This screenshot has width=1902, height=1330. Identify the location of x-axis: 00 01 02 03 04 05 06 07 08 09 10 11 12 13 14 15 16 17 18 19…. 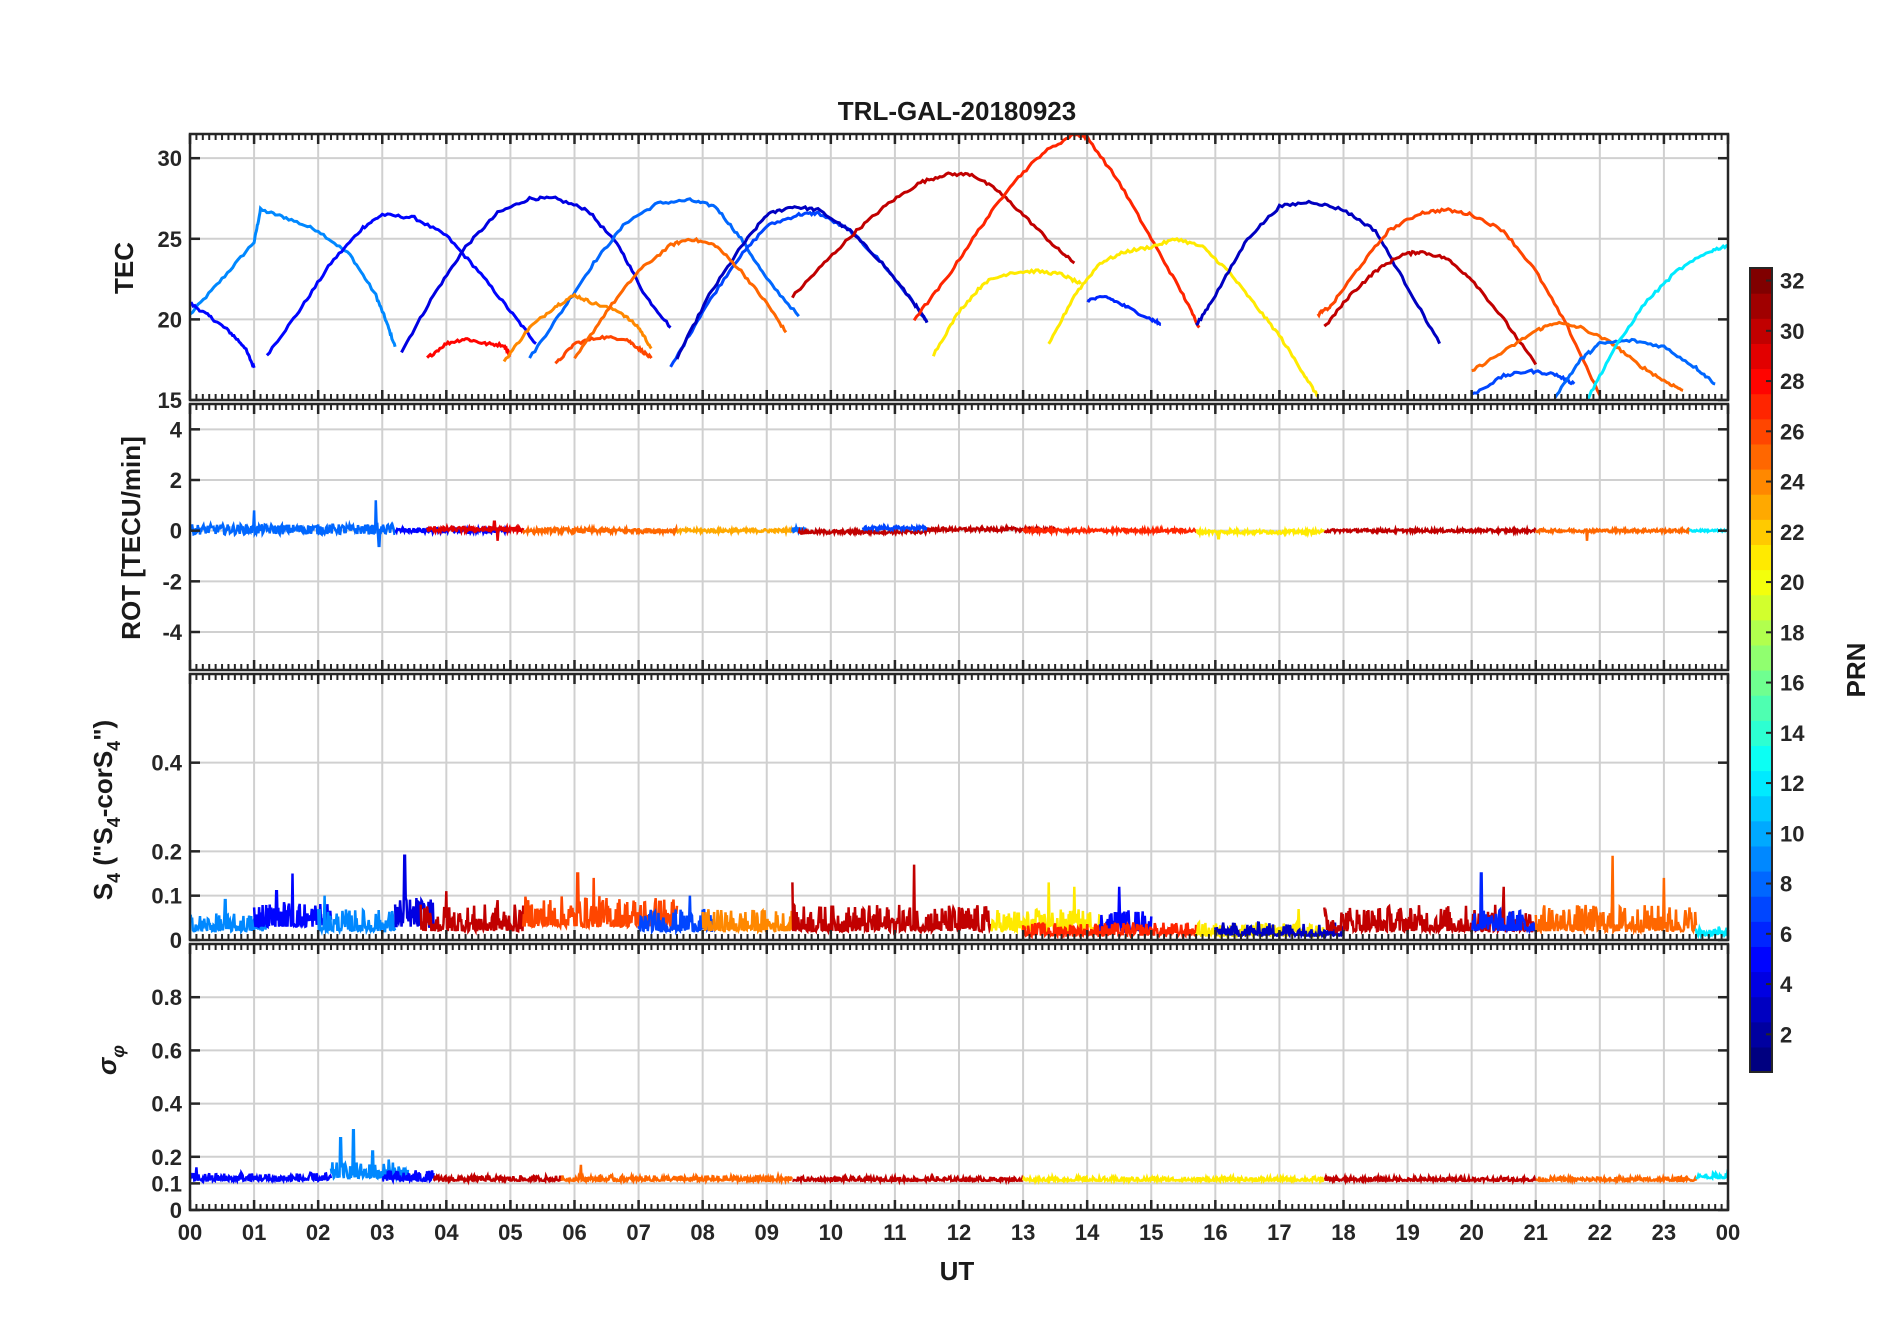
(959, 1232).